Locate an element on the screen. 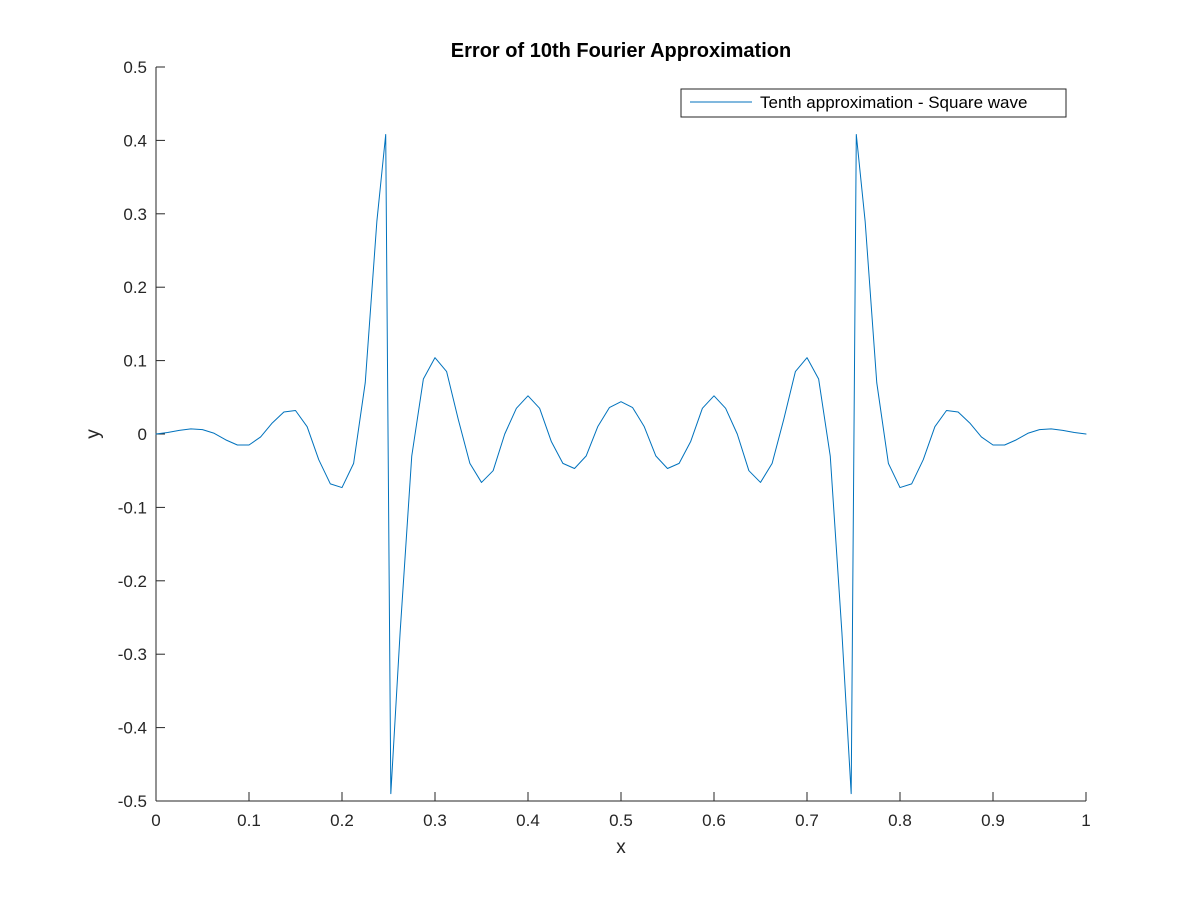  y-tick-label: 0.1 is located at coordinates (135, 361).